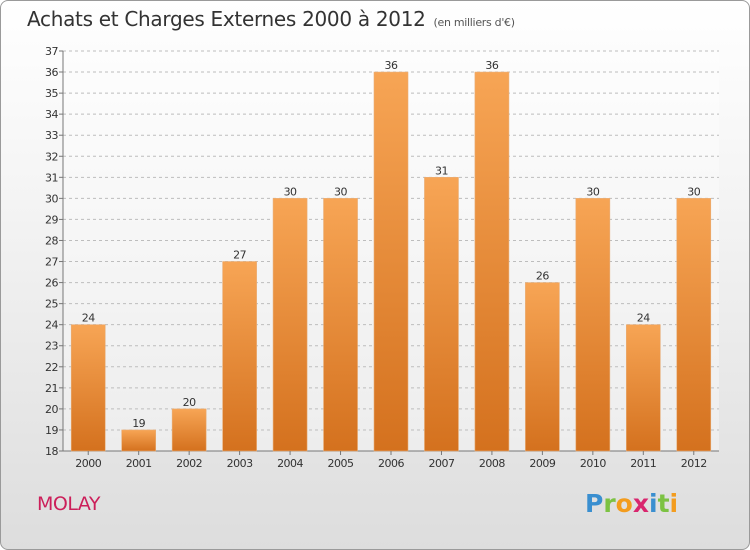 This screenshot has height=550, width=750. Describe the element at coordinates (51, 367) in the screenshot. I see `y-tick-label: 22` at that location.